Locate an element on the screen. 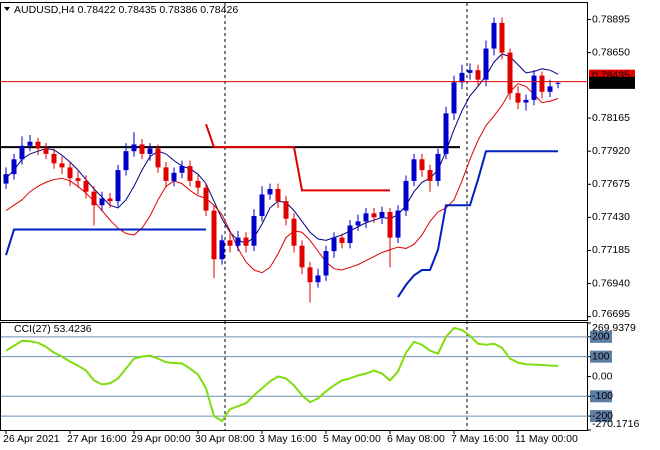  price-tag-label: 0.78426 is located at coordinates (611, 83).